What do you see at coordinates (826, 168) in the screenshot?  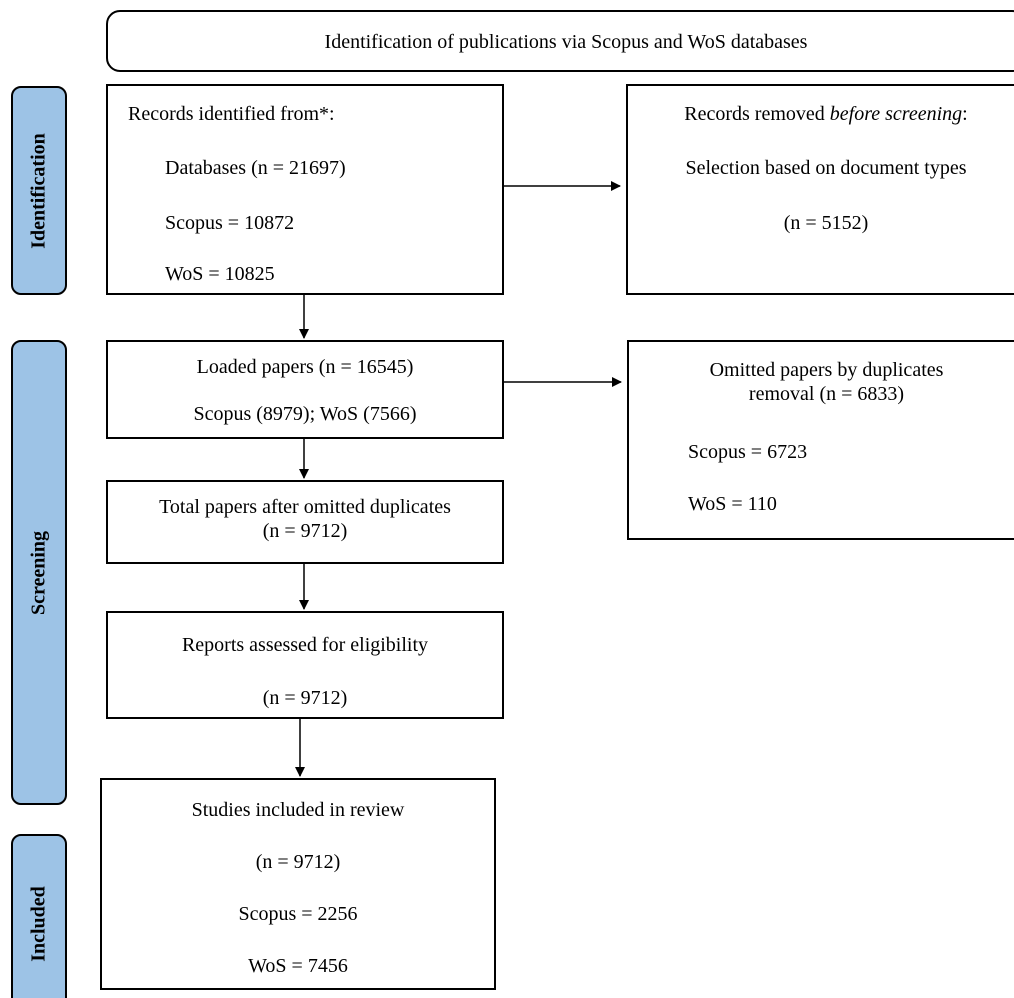 I see `records-removed-selection: Selection based on document types` at bounding box center [826, 168].